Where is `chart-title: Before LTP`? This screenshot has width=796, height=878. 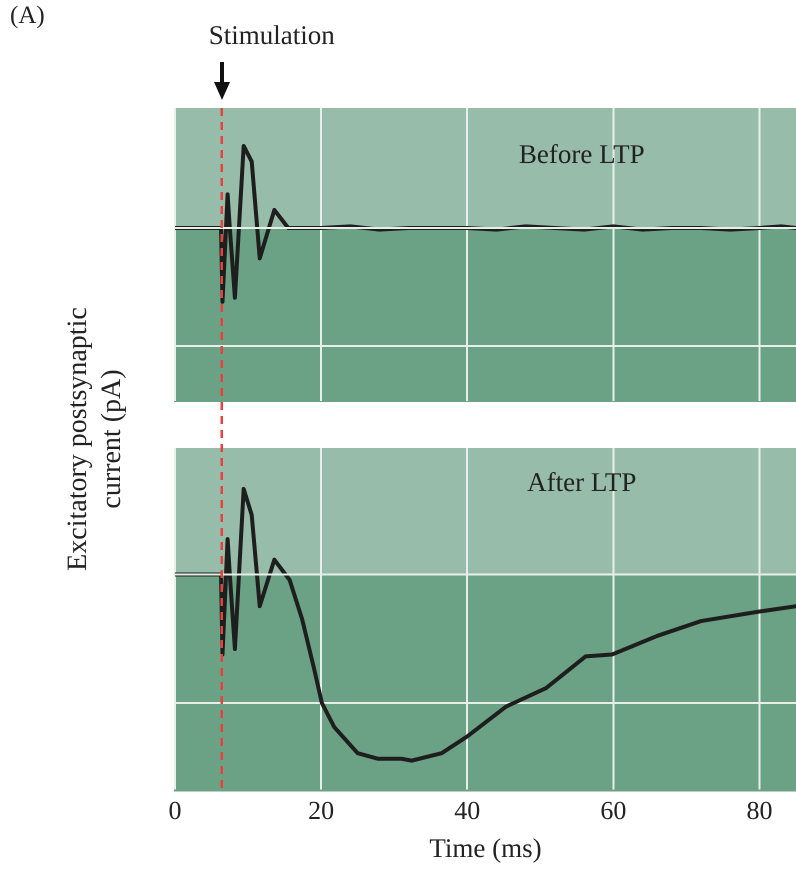 chart-title: Before LTP is located at coordinates (581, 154).